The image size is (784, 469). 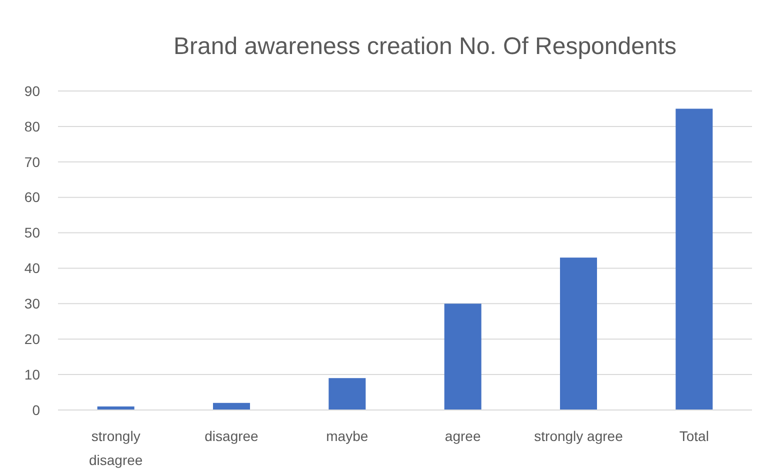 I want to click on y-tick-label: 80, so click(x=32, y=126).